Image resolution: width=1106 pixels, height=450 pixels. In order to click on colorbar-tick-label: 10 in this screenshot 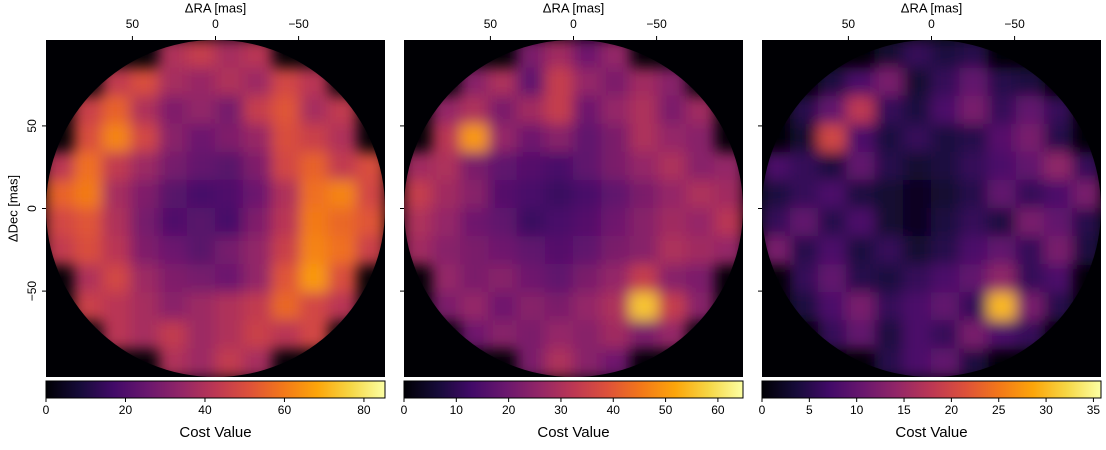, I will do `click(857, 410)`.